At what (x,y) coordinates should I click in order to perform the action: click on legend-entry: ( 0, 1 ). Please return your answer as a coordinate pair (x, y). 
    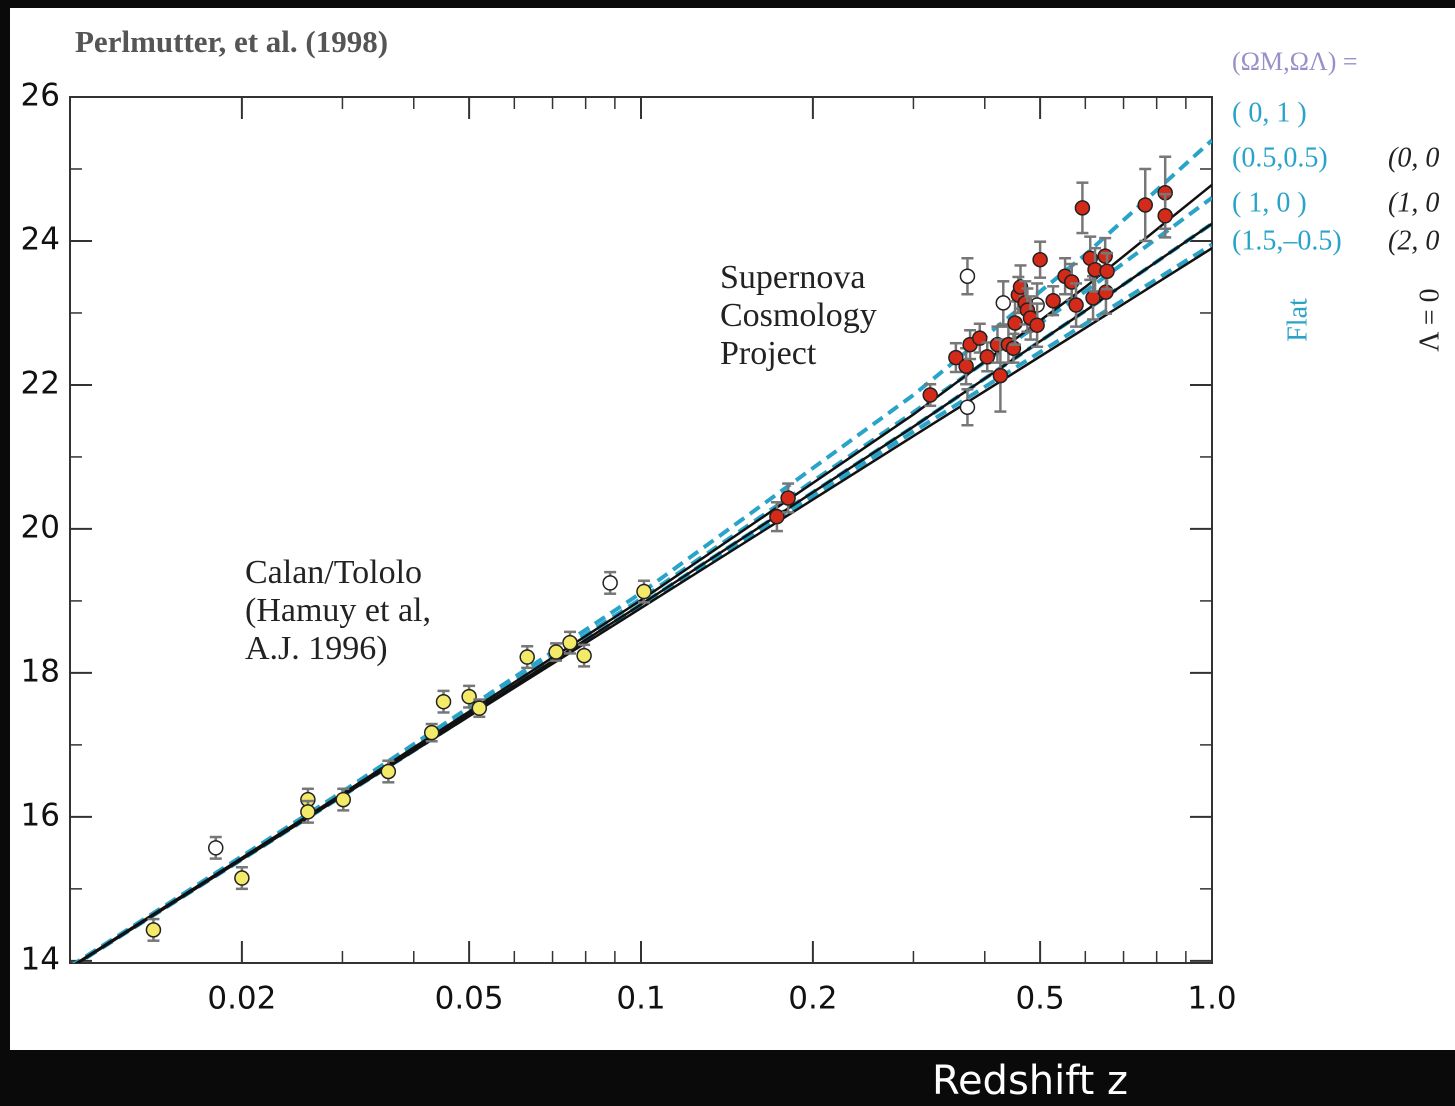
    Looking at the image, I should click on (1269, 112).